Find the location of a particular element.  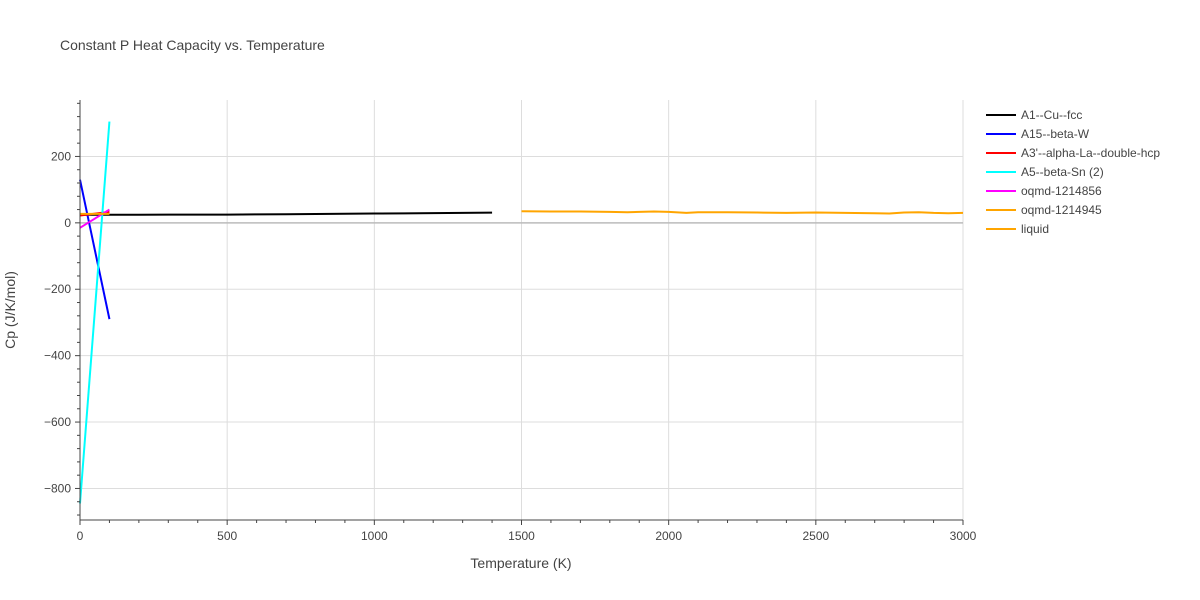

legend-item-5: oqmd-1214945 is located at coordinates (1044, 210).